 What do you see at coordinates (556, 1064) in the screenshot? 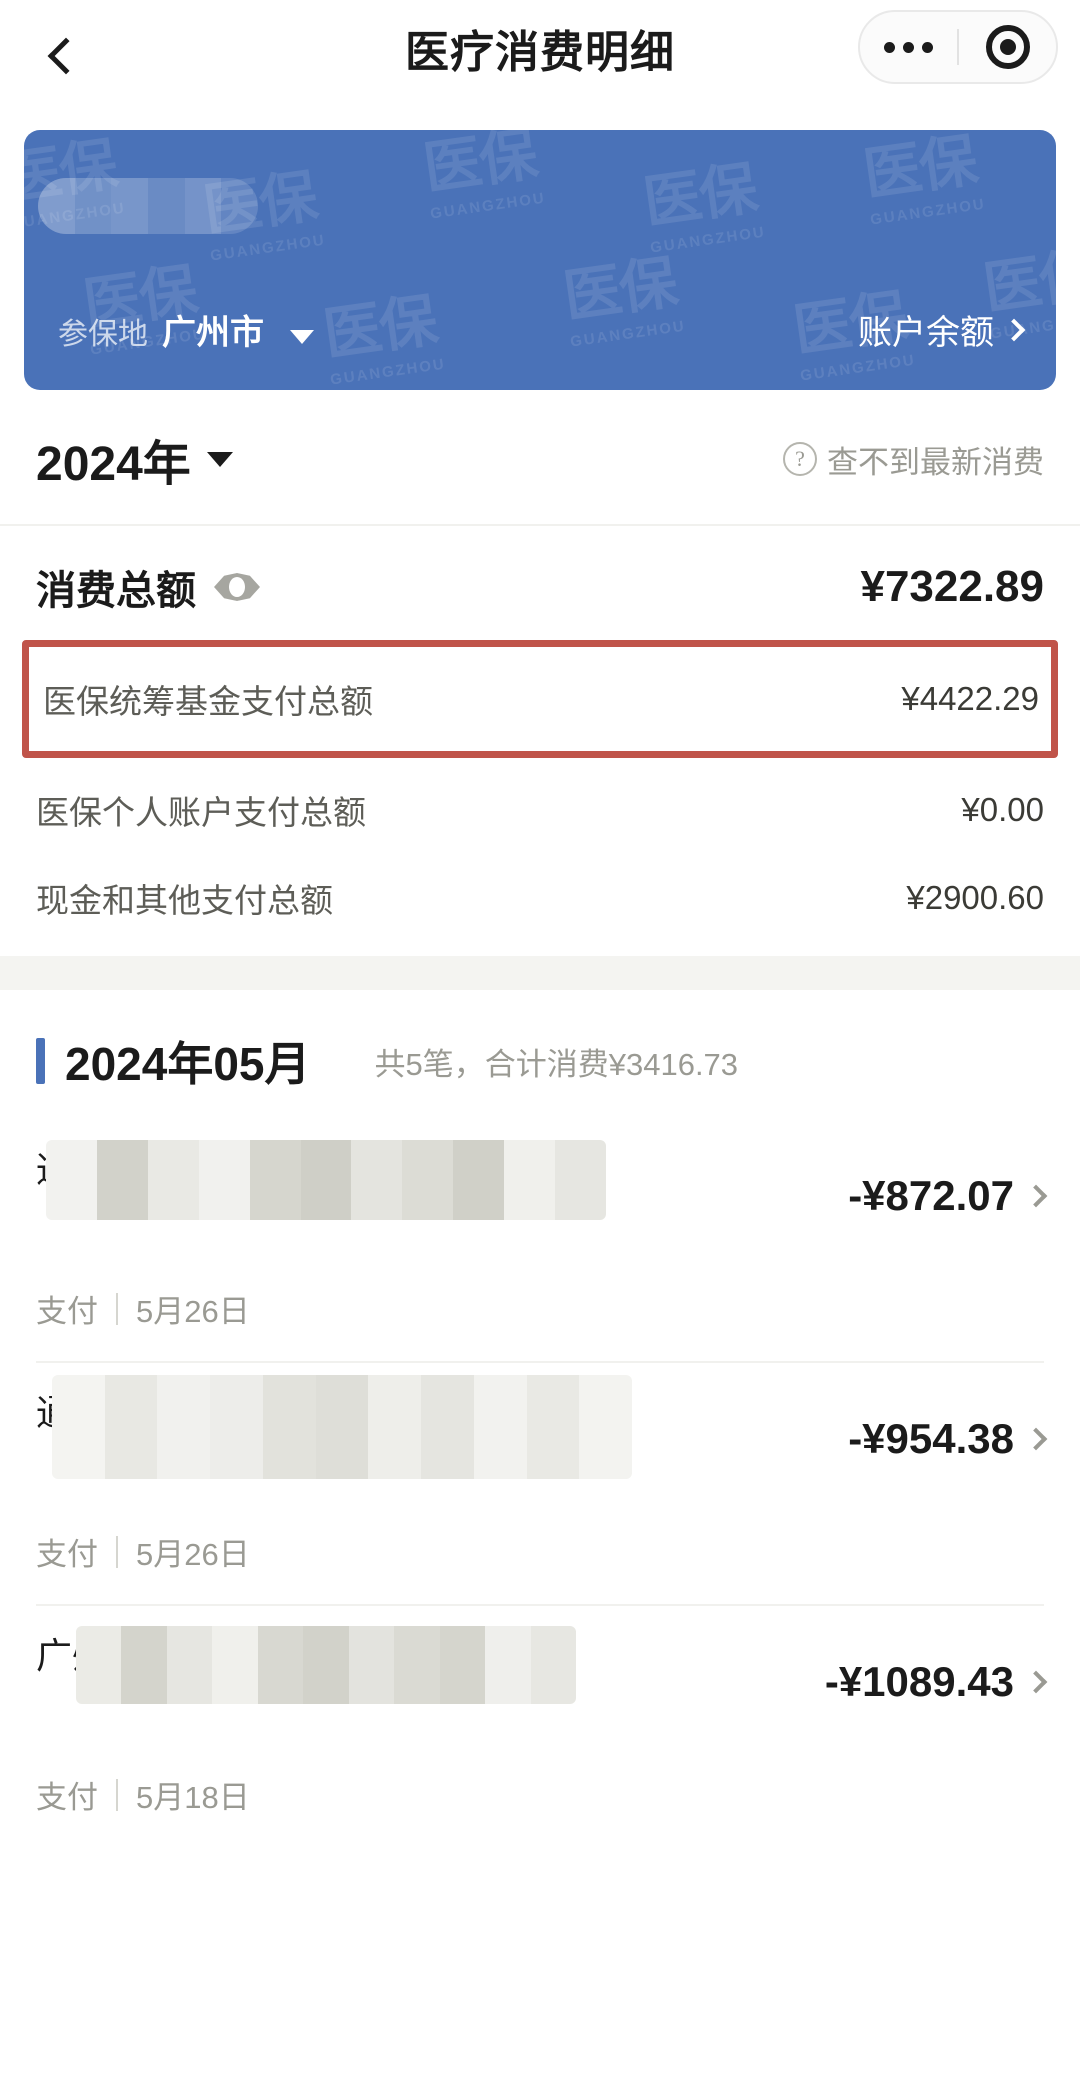
I see `month-summary-meta: 共5笔，合计消费¥3416.73` at bounding box center [556, 1064].